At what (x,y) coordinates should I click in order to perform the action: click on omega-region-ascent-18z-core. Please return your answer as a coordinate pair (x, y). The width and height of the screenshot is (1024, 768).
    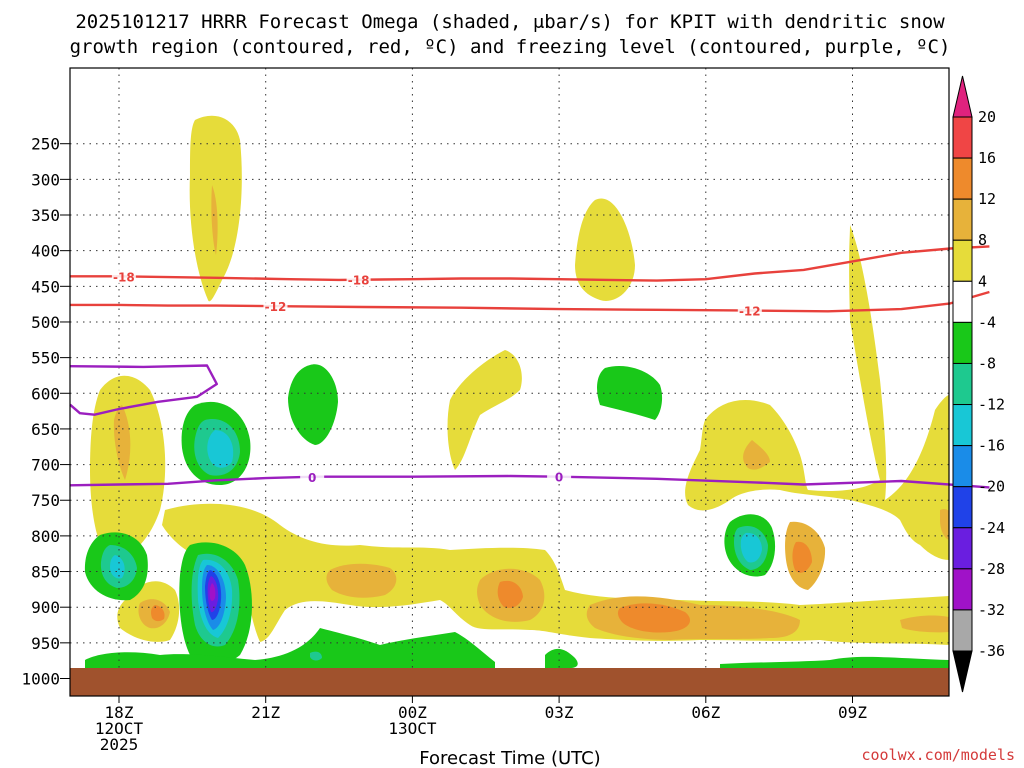
    Looking at the image, I should click on (122, 442).